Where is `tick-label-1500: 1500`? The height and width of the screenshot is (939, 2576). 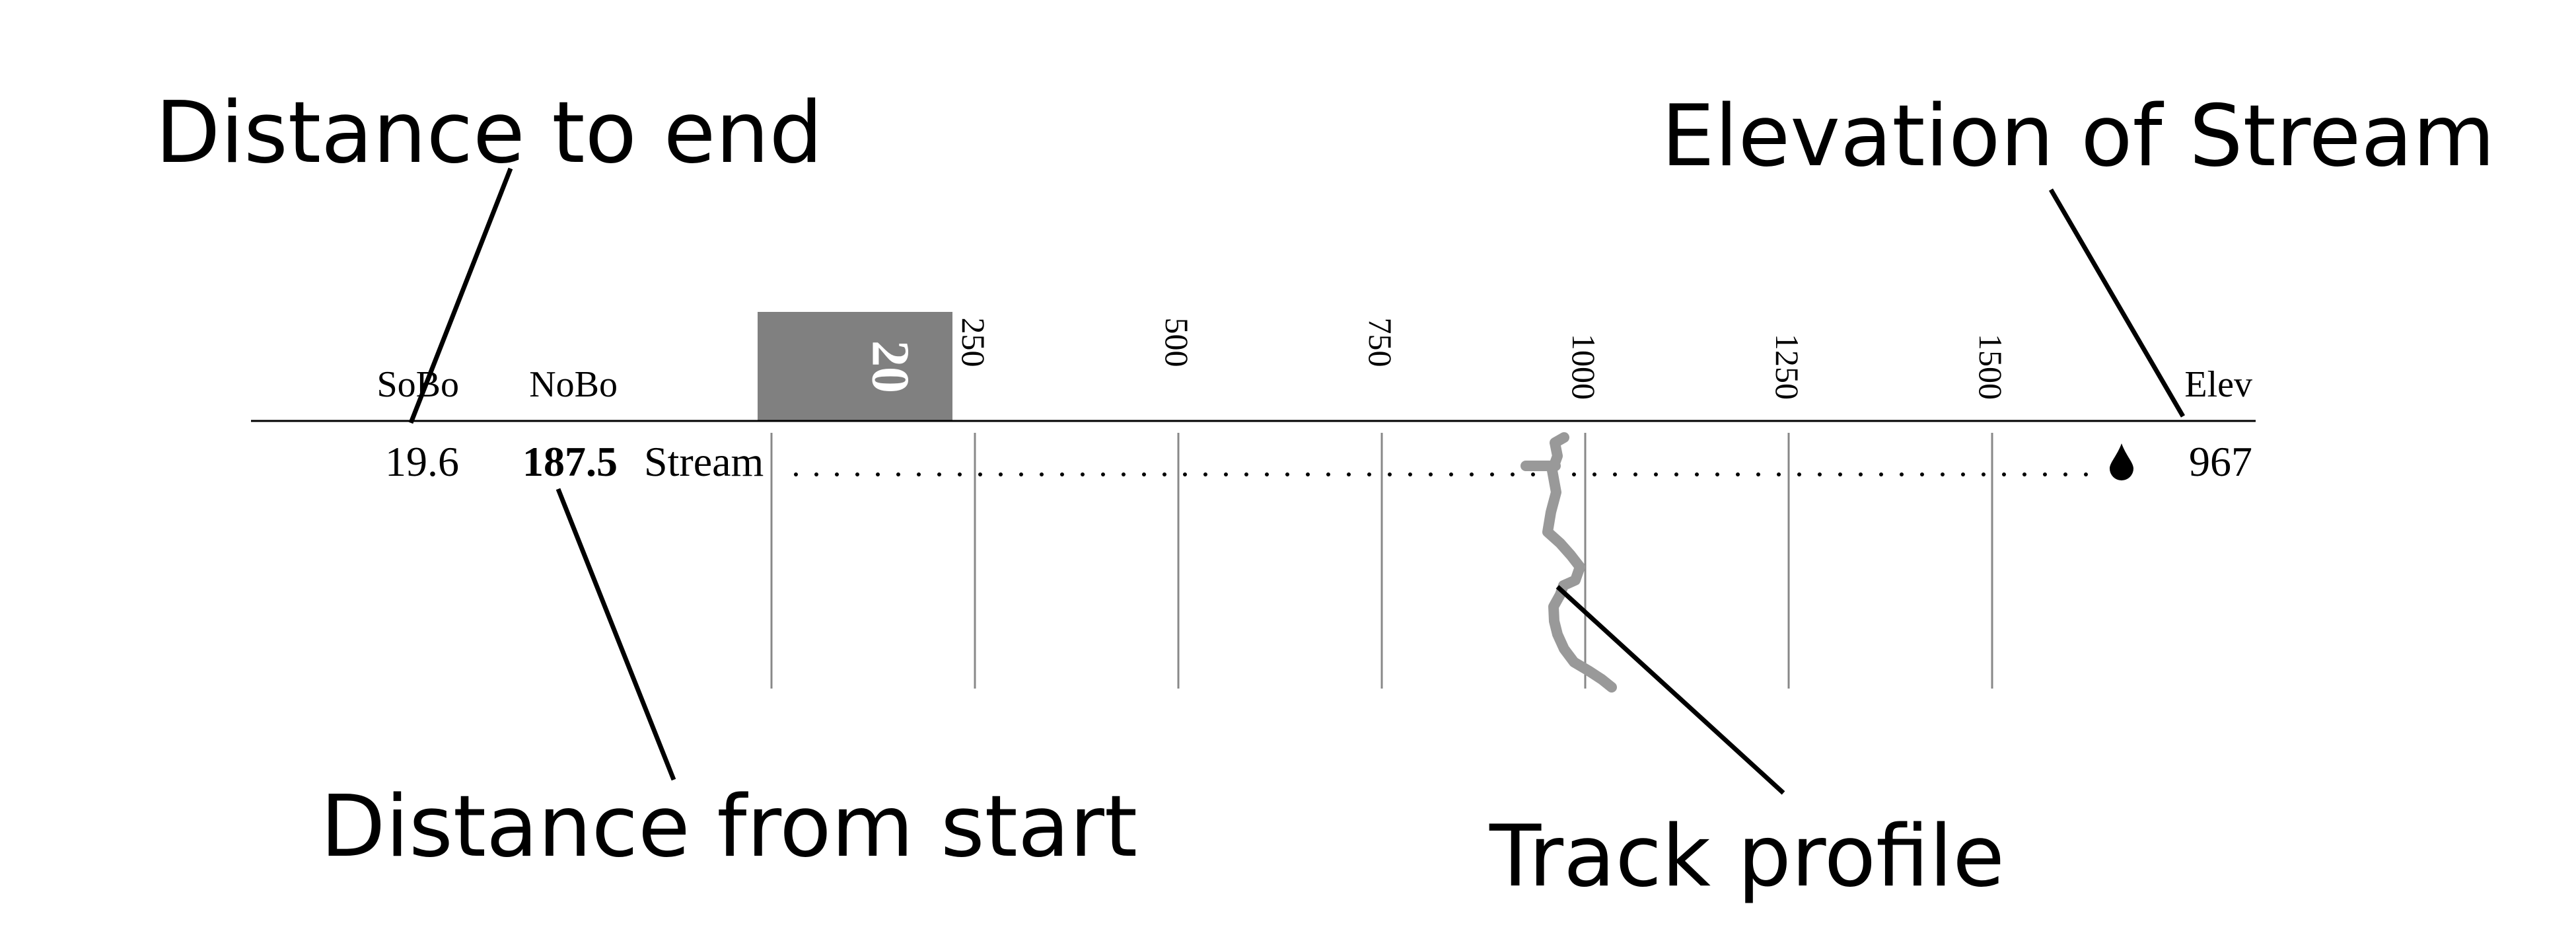 tick-label-1500: 1500 is located at coordinates (1990, 367).